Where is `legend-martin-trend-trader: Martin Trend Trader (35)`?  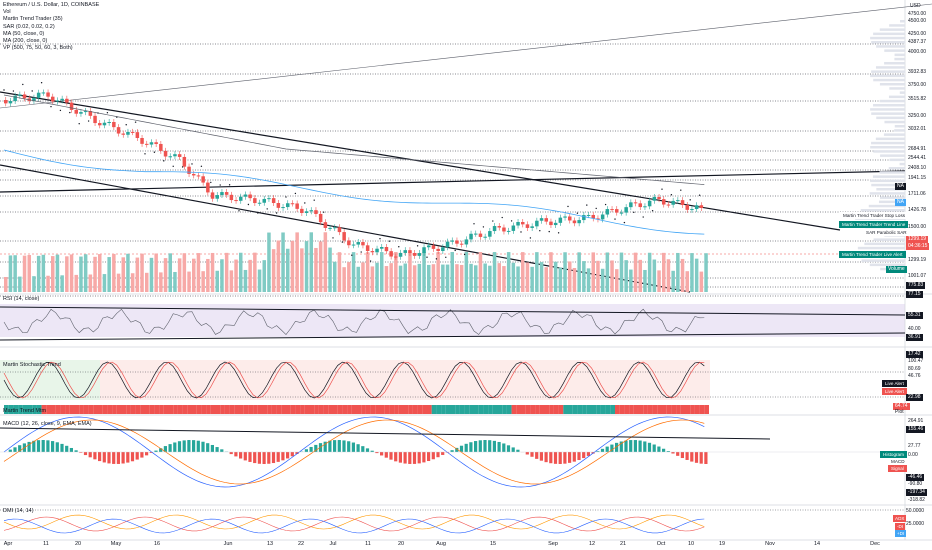
legend-martin-trend-trader: Martin Trend Trader (35) is located at coordinates (33, 19).